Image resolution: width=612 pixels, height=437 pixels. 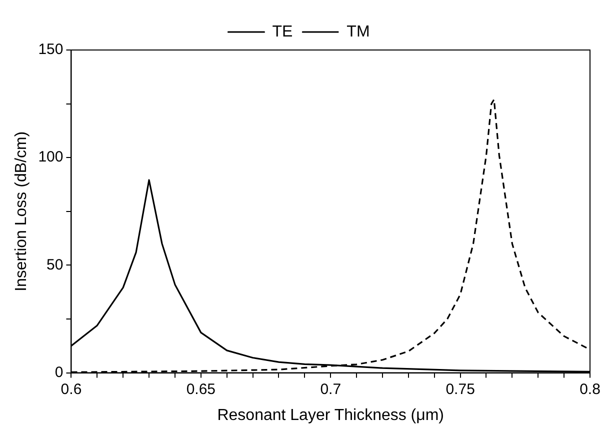 I want to click on y-axis-title: Insertion Loss (dB/cm), so click(x=21, y=211).